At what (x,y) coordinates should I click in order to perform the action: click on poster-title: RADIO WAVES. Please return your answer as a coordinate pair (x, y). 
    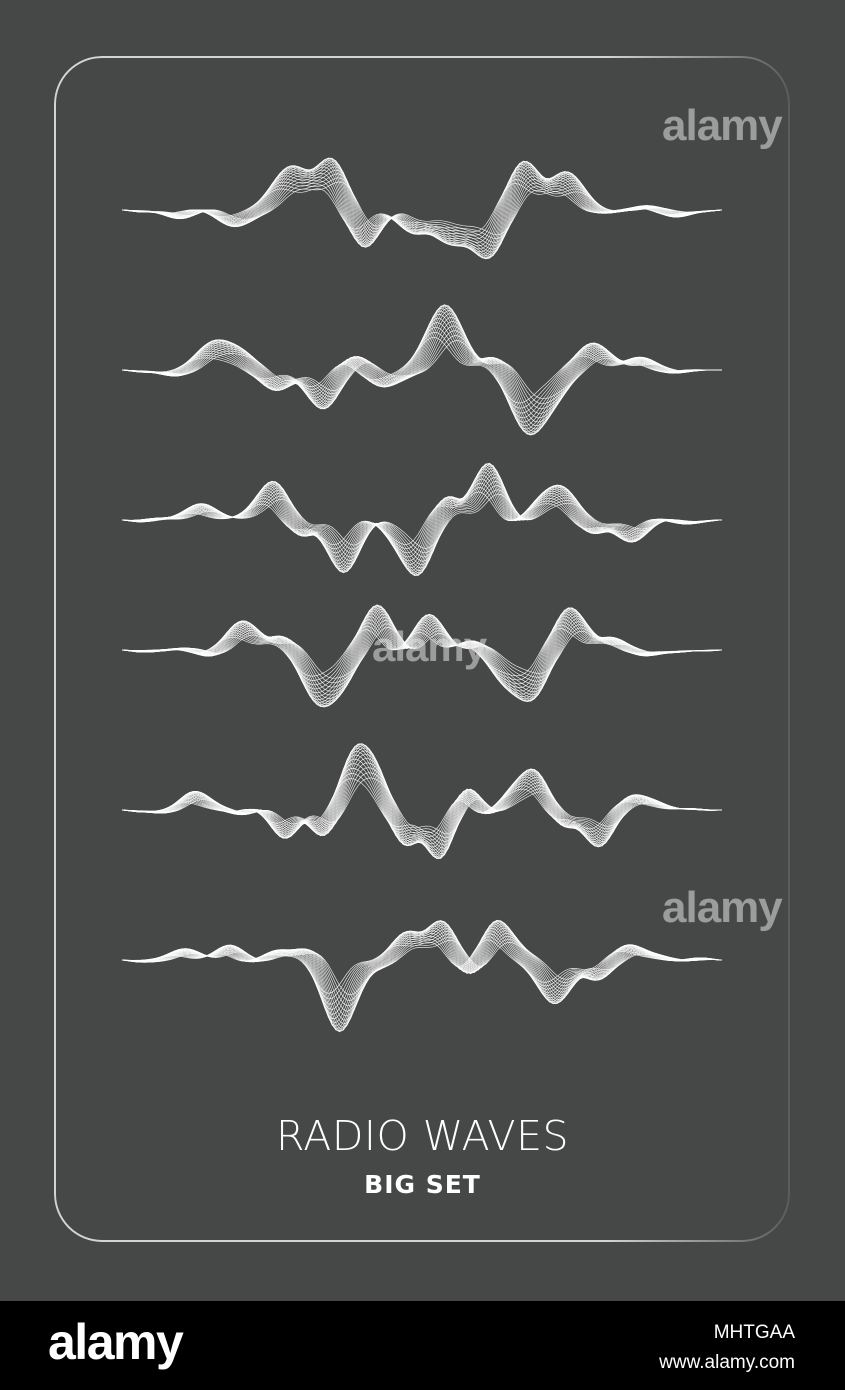
    Looking at the image, I should click on (422, 1136).